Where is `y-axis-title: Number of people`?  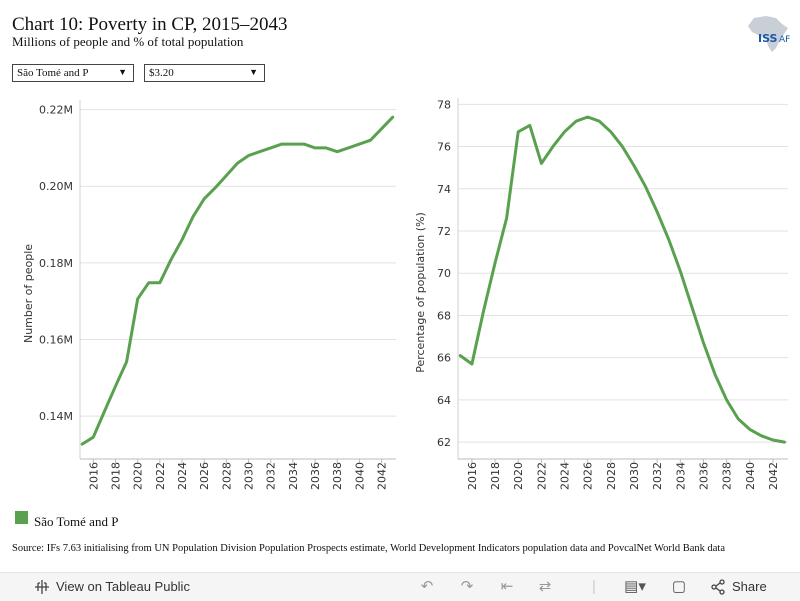
y-axis-title: Number of people is located at coordinates (28, 293).